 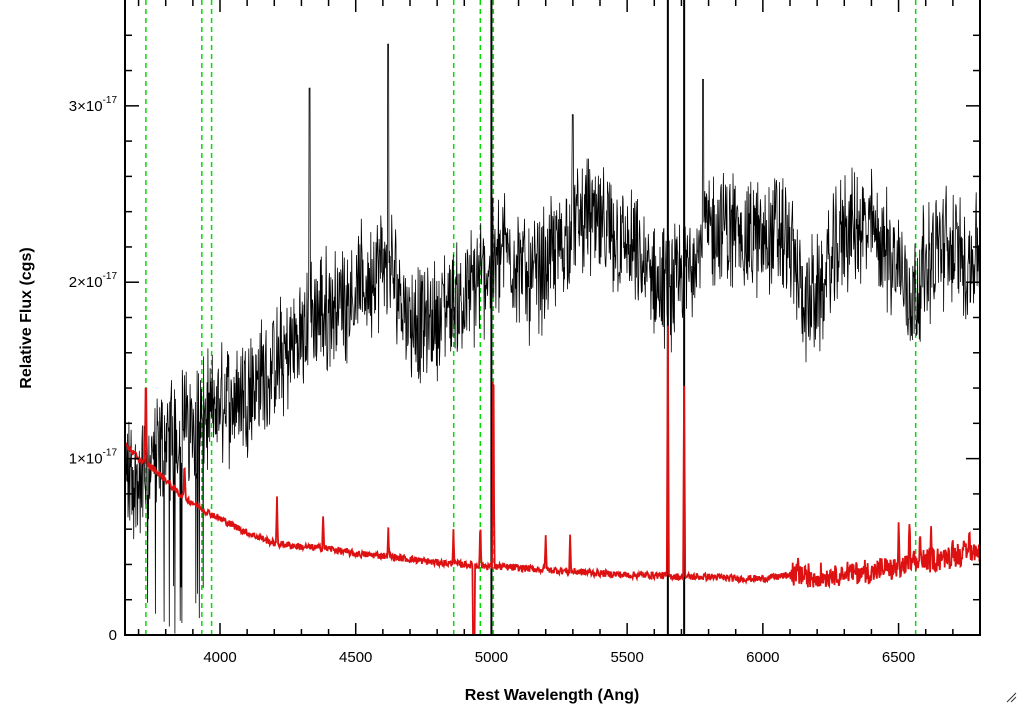 I want to click on y-axis-title: Relative Flux (cgs), so click(x=26, y=317).